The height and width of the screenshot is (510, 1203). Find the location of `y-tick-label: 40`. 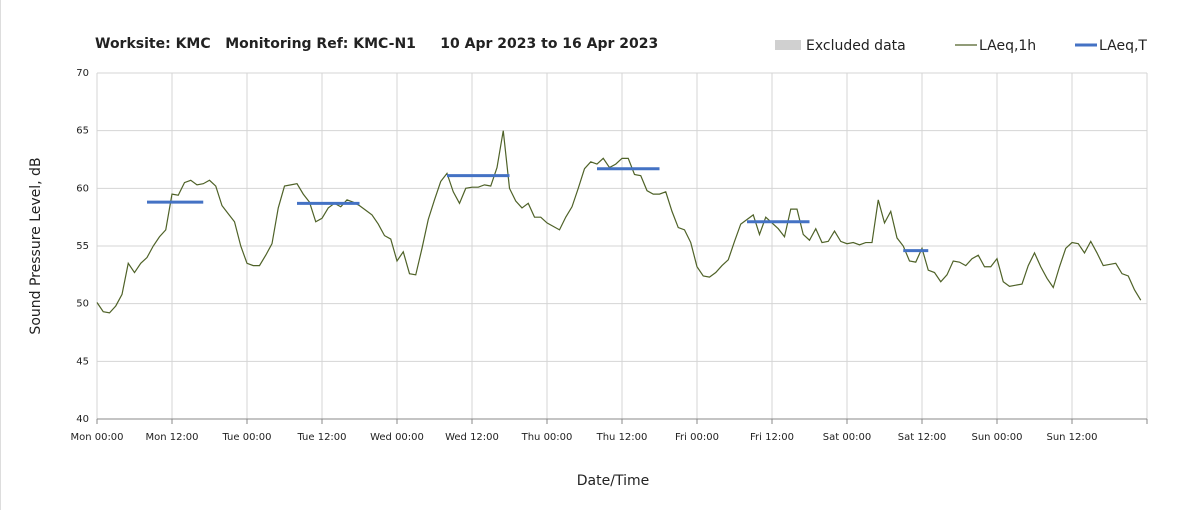

y-tick-label: 40 is located at coordinates (82, 419).